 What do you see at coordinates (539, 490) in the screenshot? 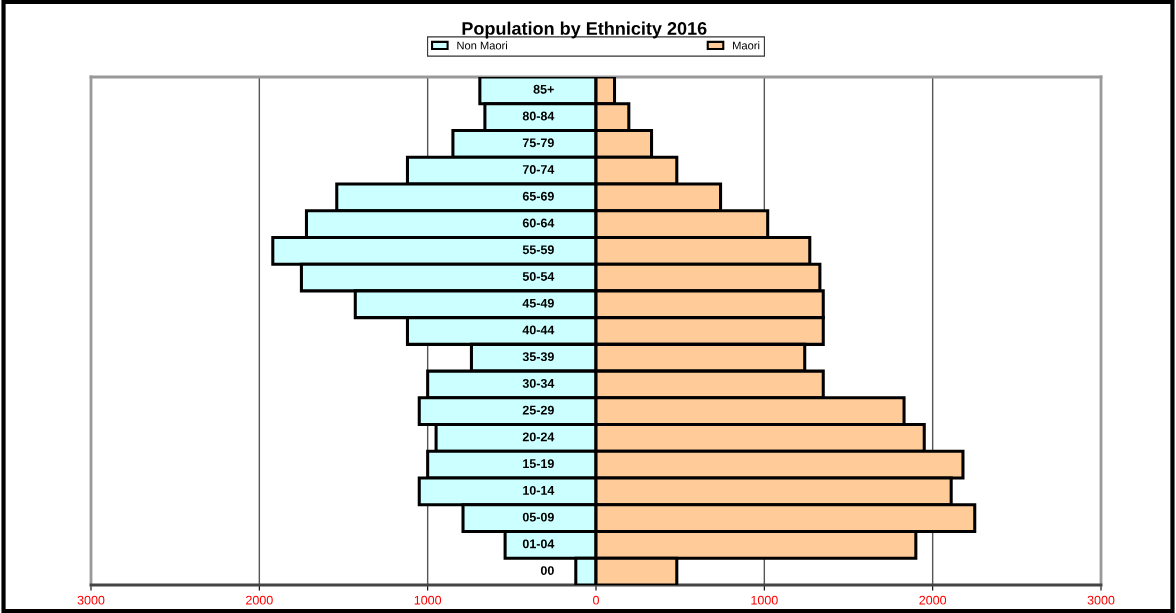
I see `y-tick-label: 10-14` at bounding box center [539, 490].